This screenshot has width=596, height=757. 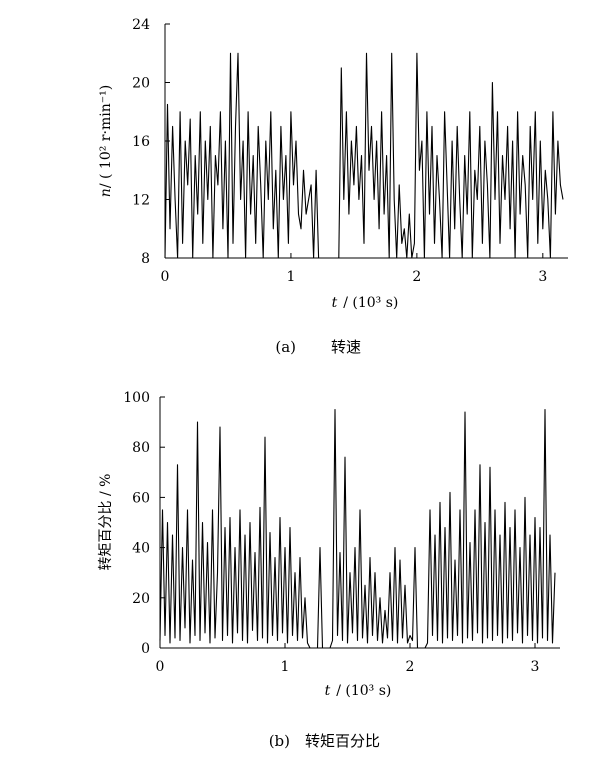 I want to click on chart-b-x-ticks: 0 1 2 3, so click(x=348, y=659).